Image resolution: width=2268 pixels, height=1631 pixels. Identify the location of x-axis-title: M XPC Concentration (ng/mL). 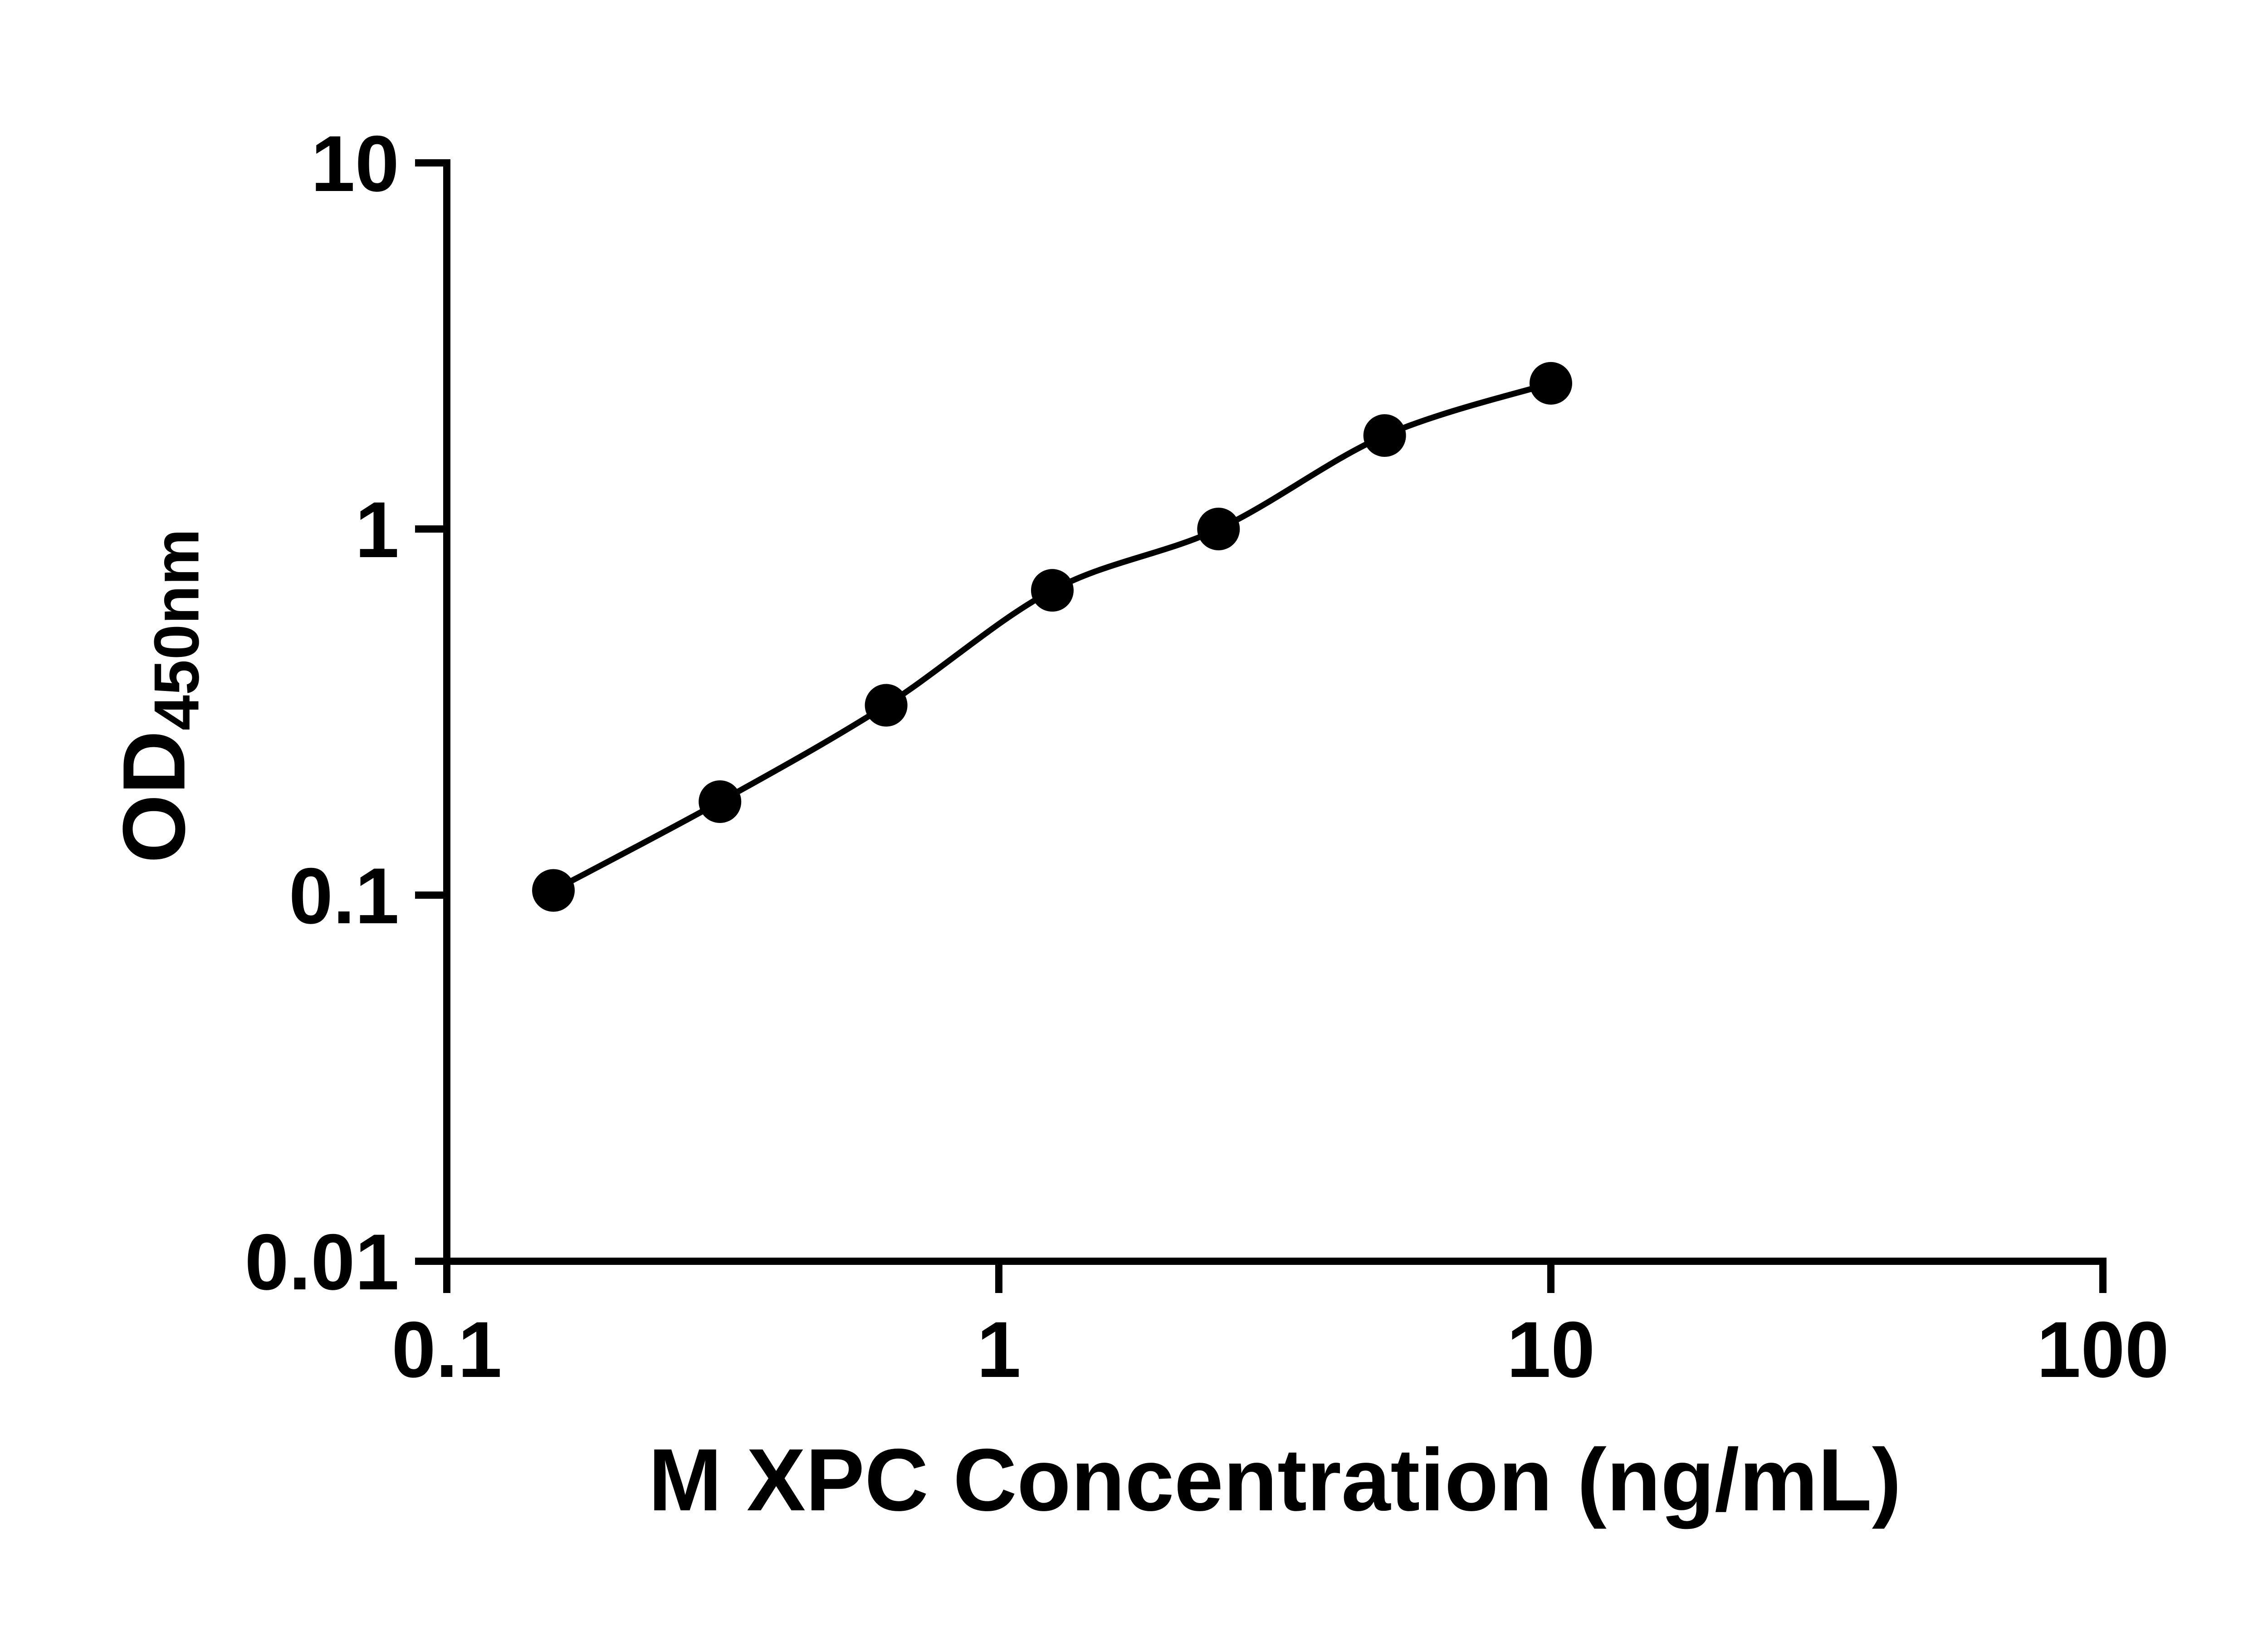
(1275, 1480).